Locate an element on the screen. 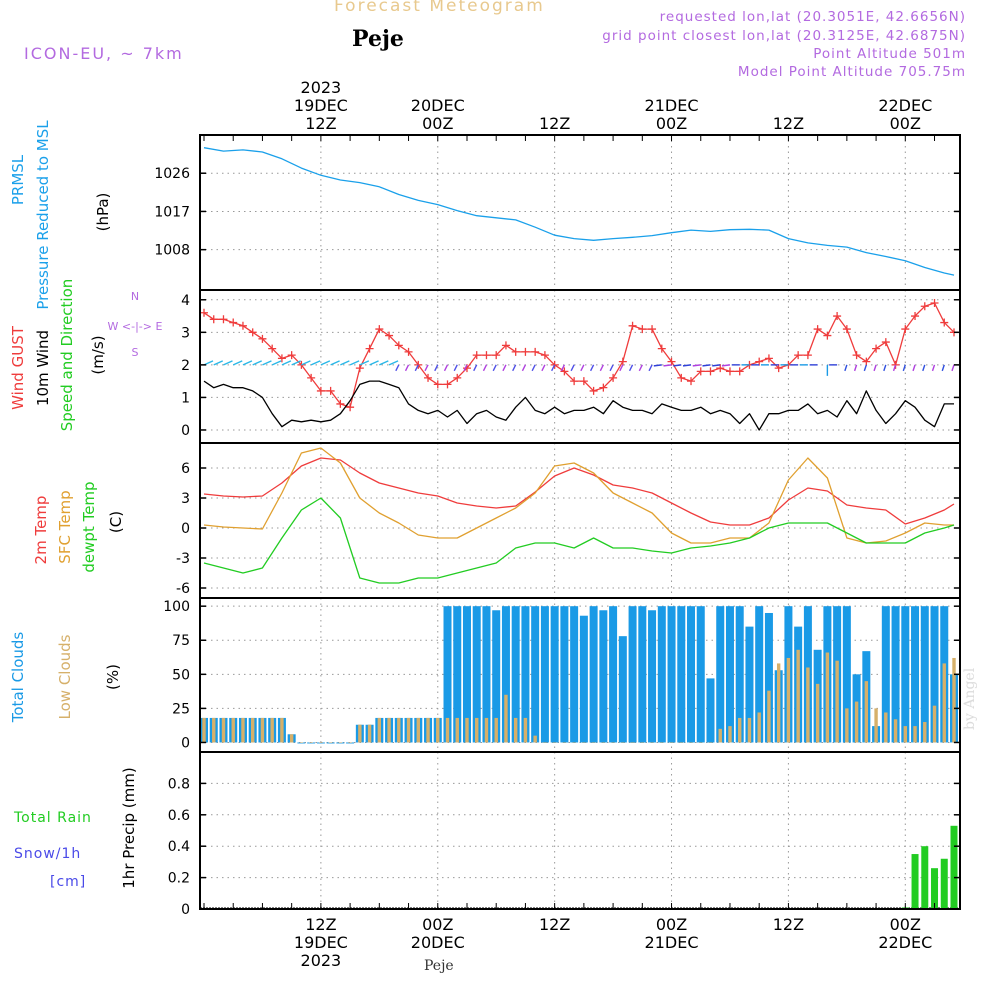  time-label-bottom: 20DEC is located at coordinates (438, 942).